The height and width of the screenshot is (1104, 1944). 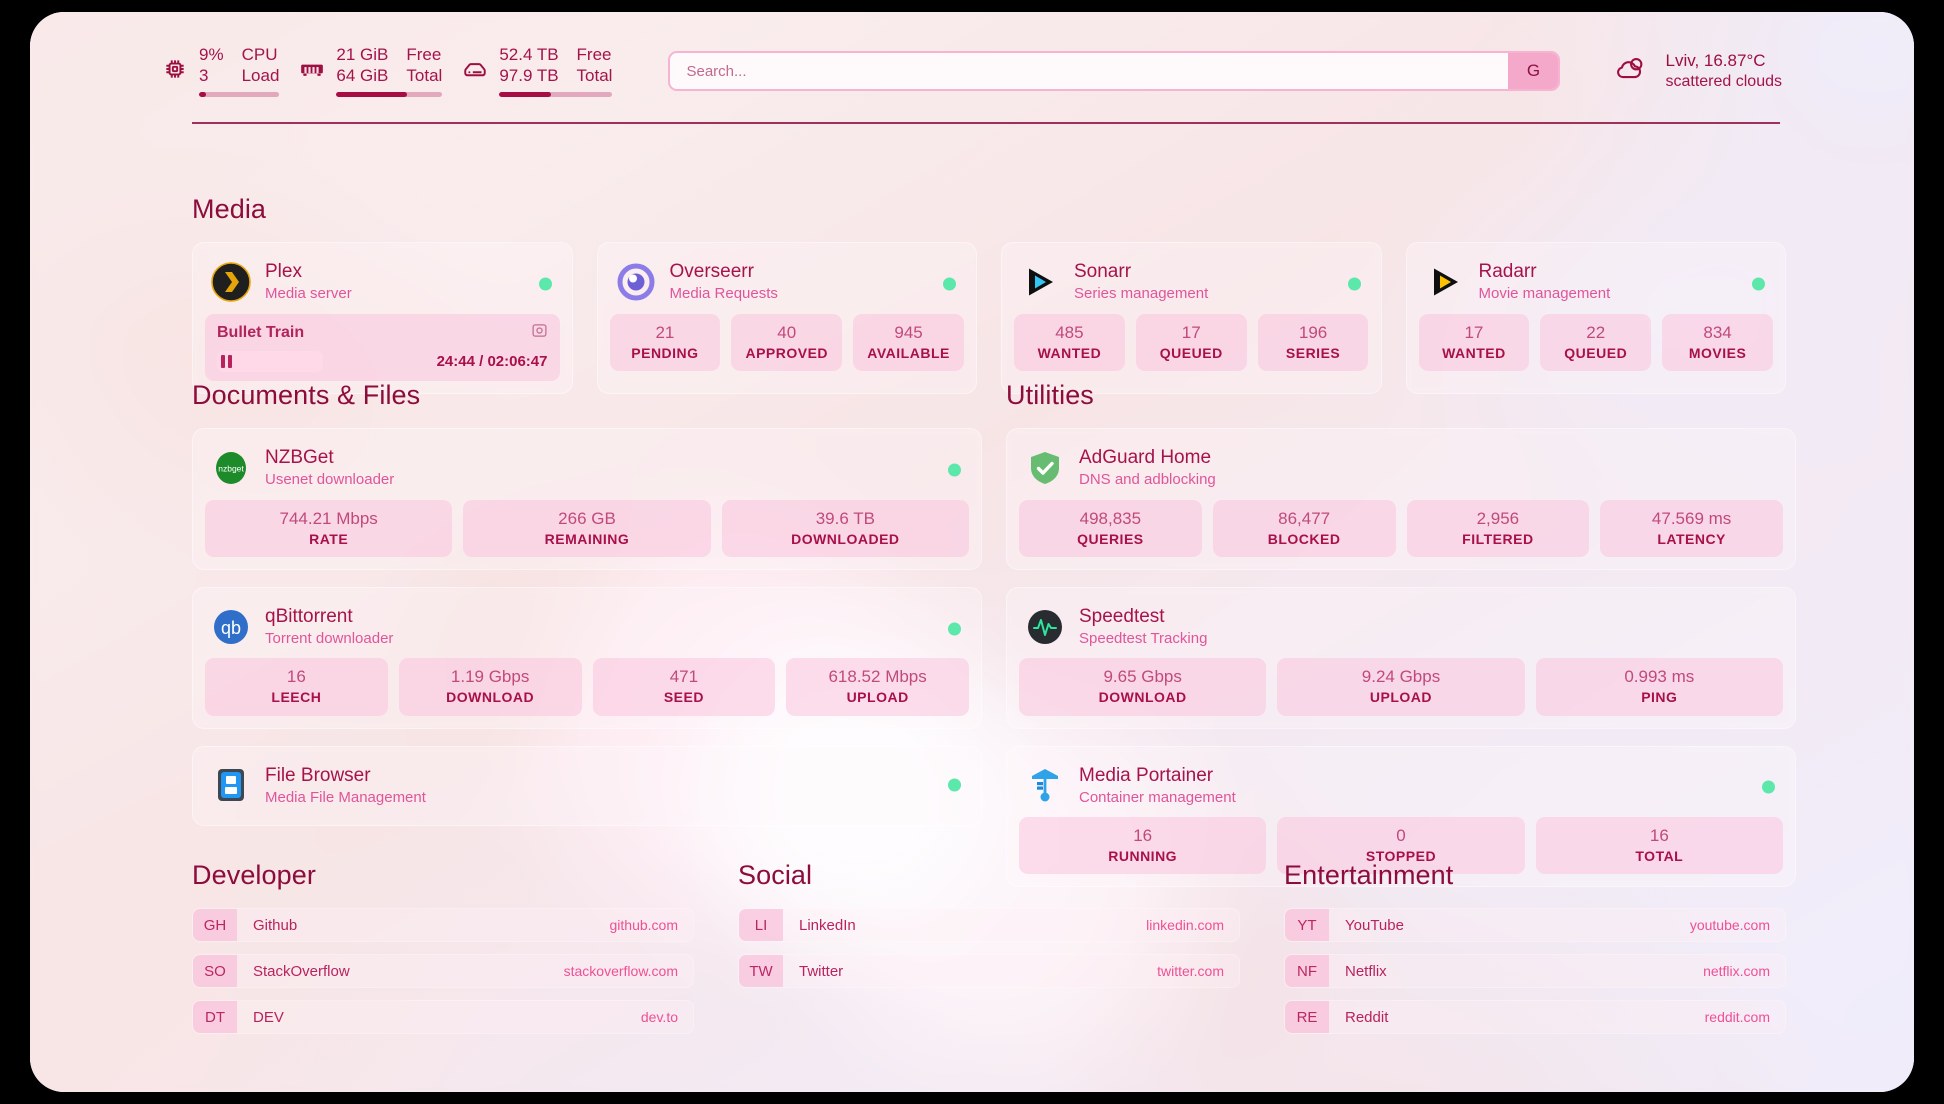 I want to click on social-section-title: Social, so click(x=775, y=875).